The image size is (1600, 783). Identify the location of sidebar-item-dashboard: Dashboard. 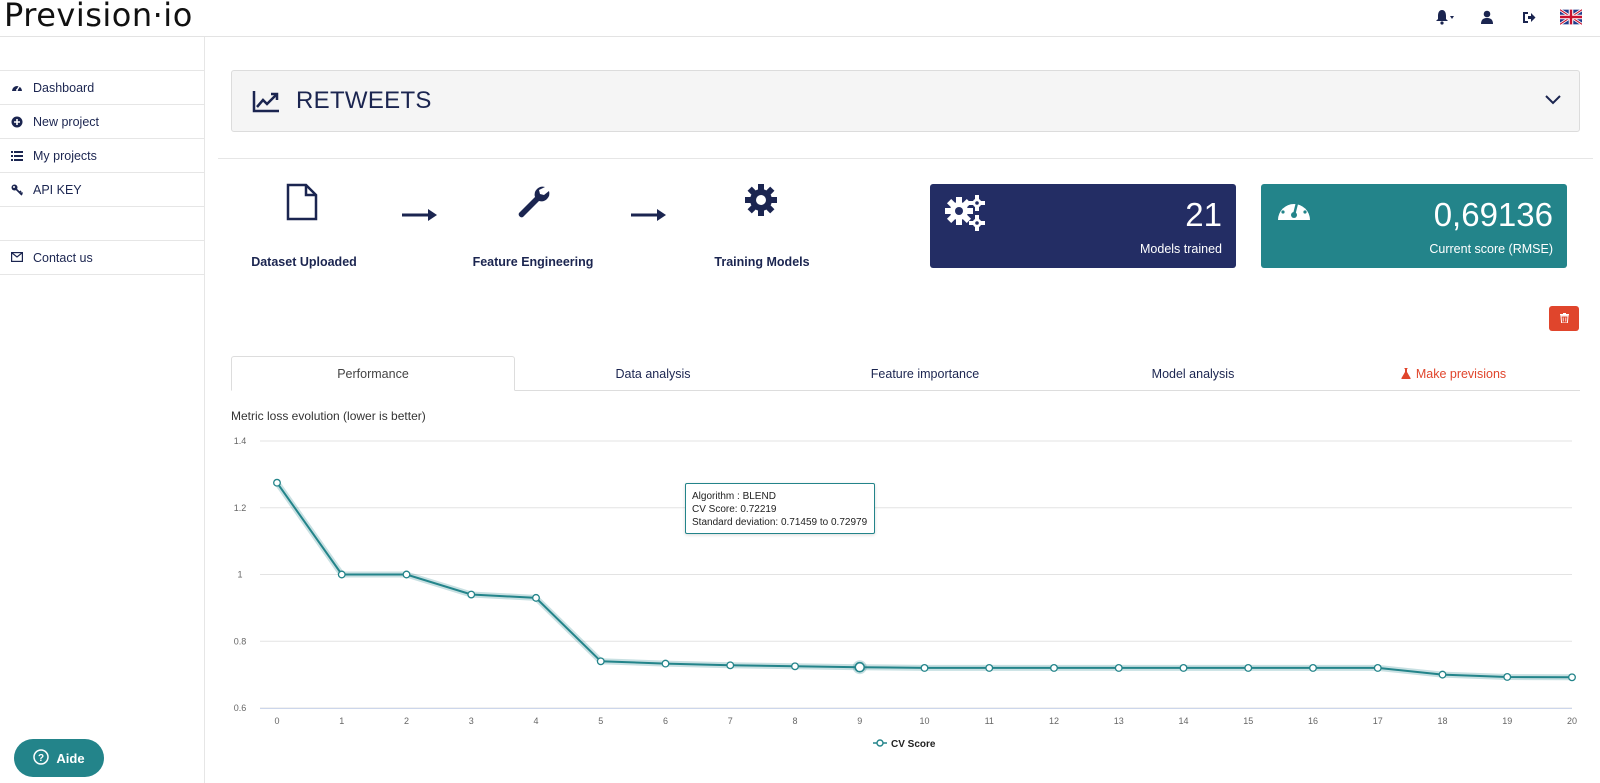
(102, 88).